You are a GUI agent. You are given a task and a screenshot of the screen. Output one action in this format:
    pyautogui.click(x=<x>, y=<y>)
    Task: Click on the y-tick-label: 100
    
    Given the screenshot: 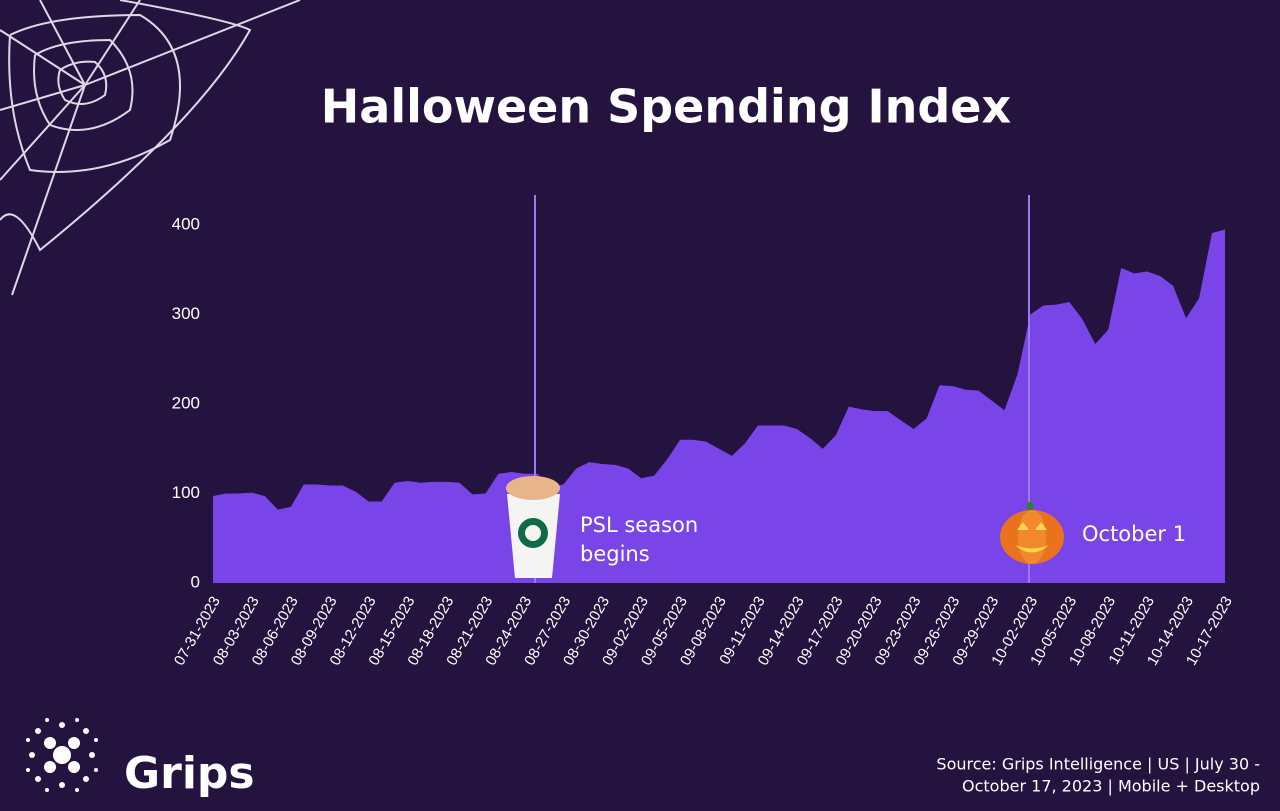 What is the action you would take?
    pyautogui.click(x=186, y=492)
    